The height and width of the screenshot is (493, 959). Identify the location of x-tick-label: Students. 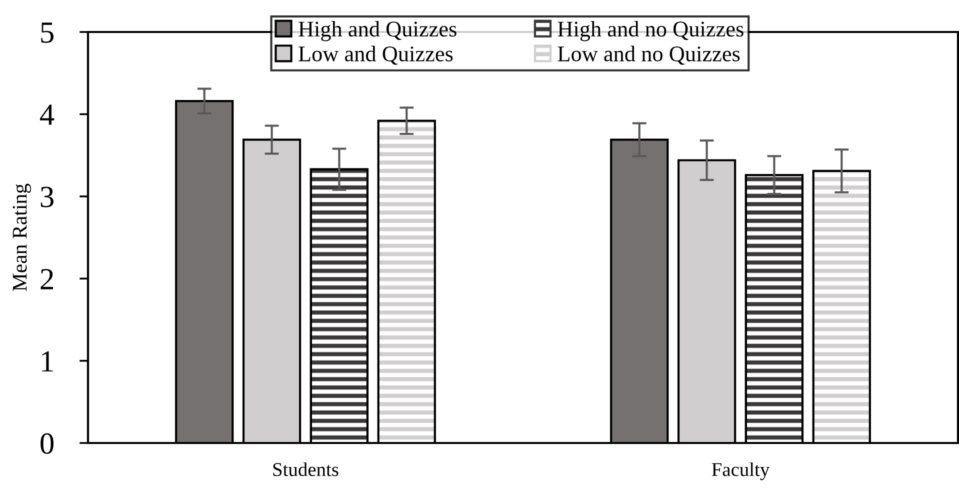
(305, 469).